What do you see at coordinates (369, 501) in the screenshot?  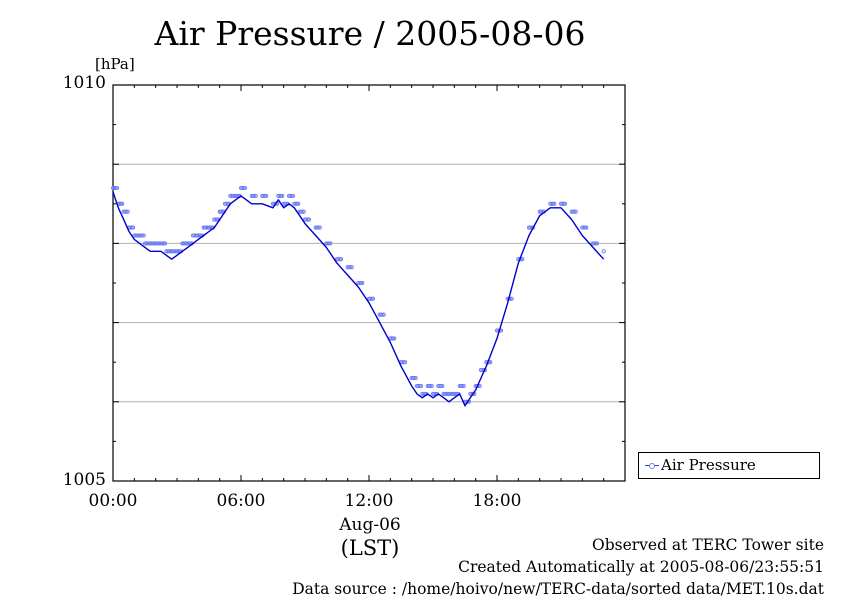 I see `x-tick-label-1200: 12:00` at bounding box center [369, 501].